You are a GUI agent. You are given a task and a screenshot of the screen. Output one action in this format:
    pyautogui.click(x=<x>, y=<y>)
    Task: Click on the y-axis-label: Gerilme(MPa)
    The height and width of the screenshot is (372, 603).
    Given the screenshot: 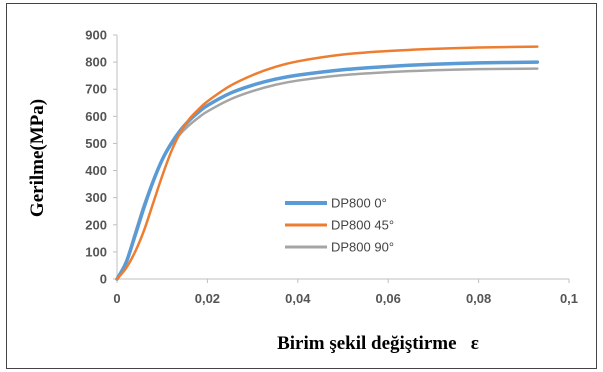 What is the action you would take?
    pyautogui.click(x=37, y=158)
    